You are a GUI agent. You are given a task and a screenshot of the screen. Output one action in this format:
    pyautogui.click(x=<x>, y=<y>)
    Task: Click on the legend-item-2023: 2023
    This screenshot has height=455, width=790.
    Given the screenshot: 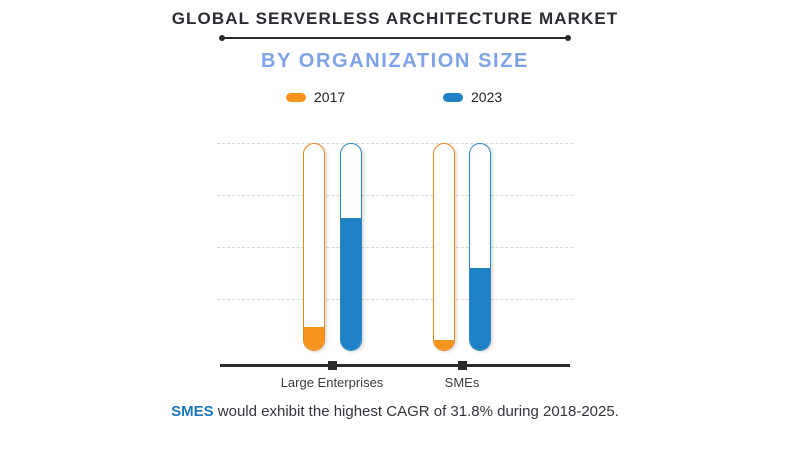 What is the action you would take?
    pyautogui.click(x=472, y=97)
    